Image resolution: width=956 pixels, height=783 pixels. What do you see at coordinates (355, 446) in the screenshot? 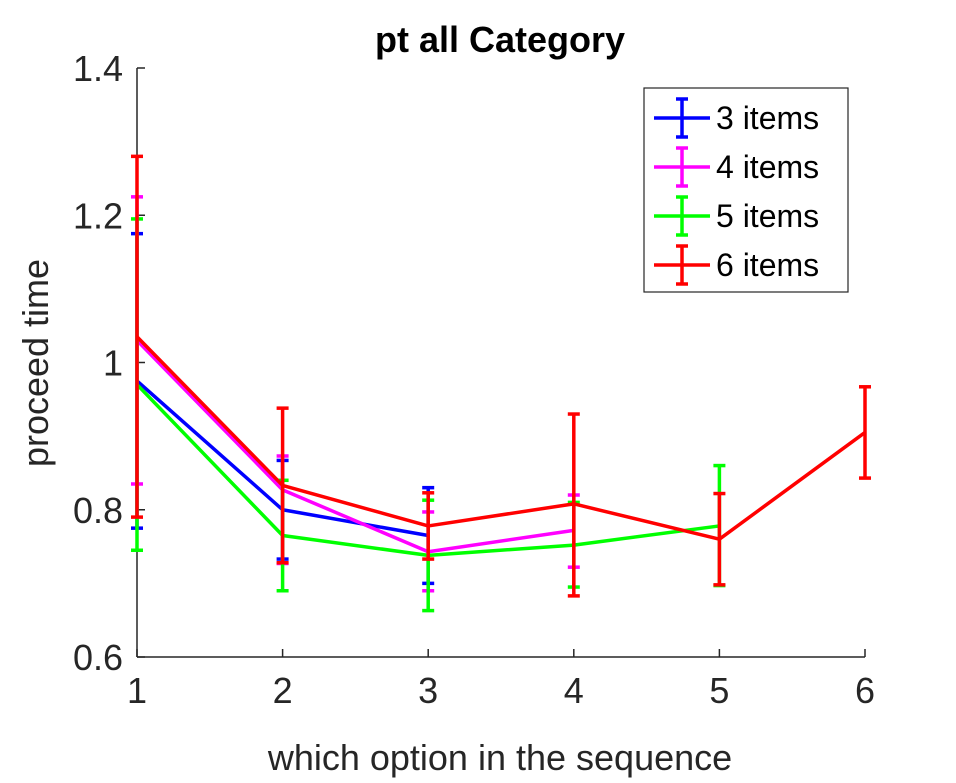
I see `series-line` at bounding box center [355, 446].